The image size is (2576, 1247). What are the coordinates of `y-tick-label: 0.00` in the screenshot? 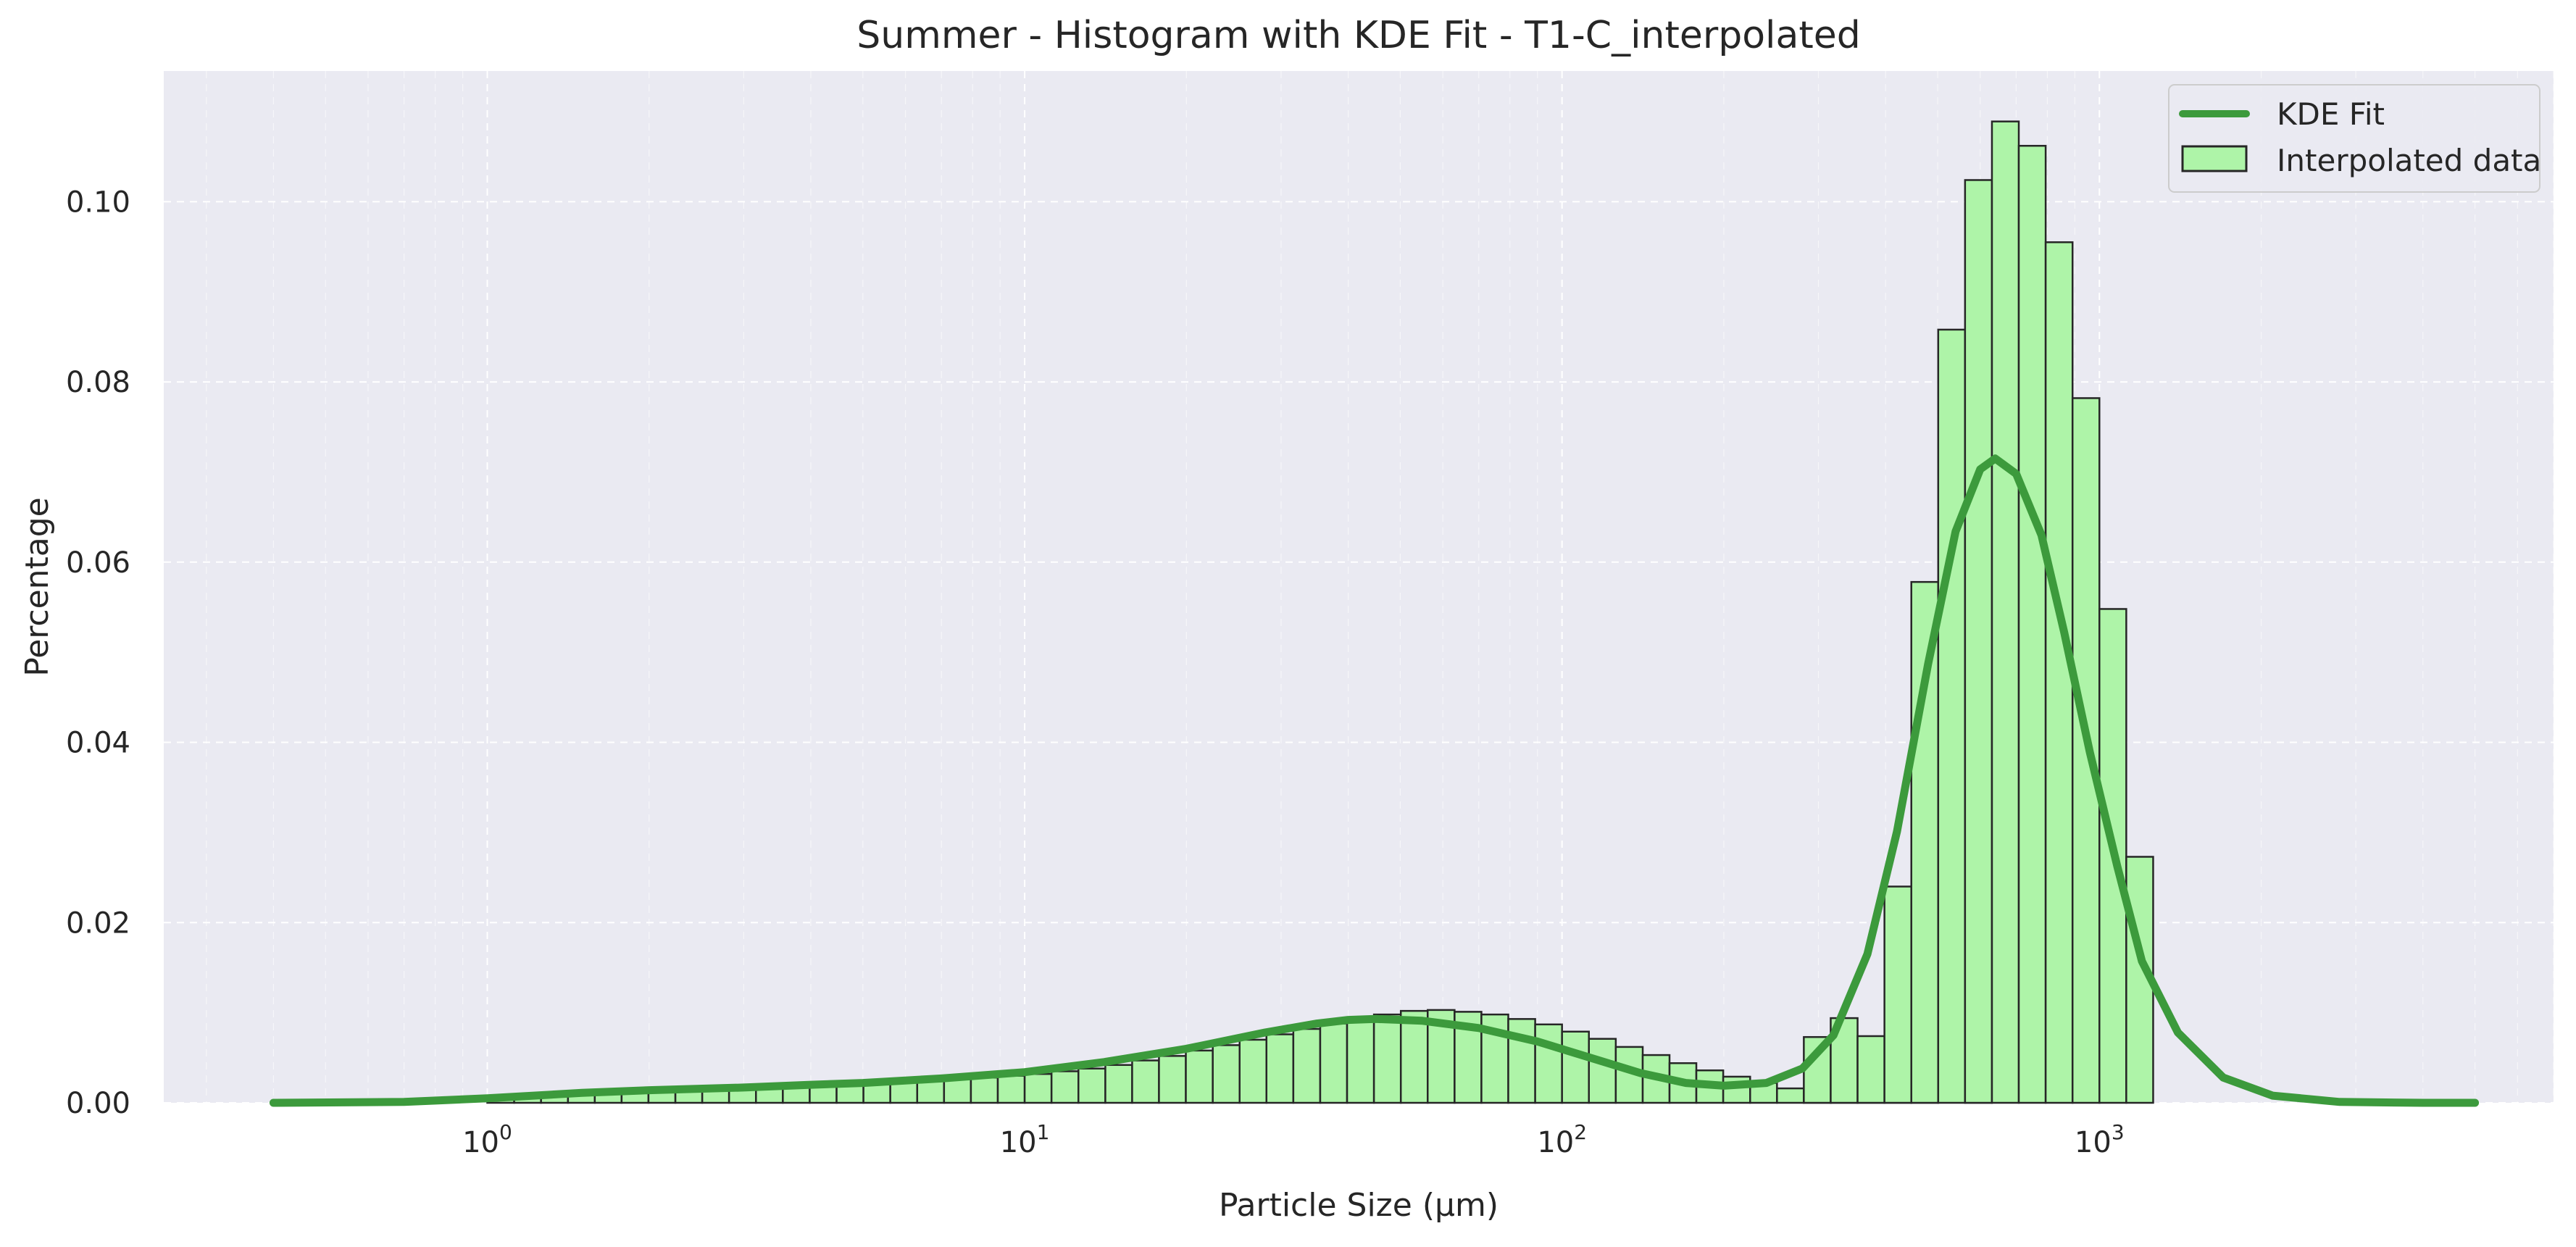 It's located at (98, 1104).